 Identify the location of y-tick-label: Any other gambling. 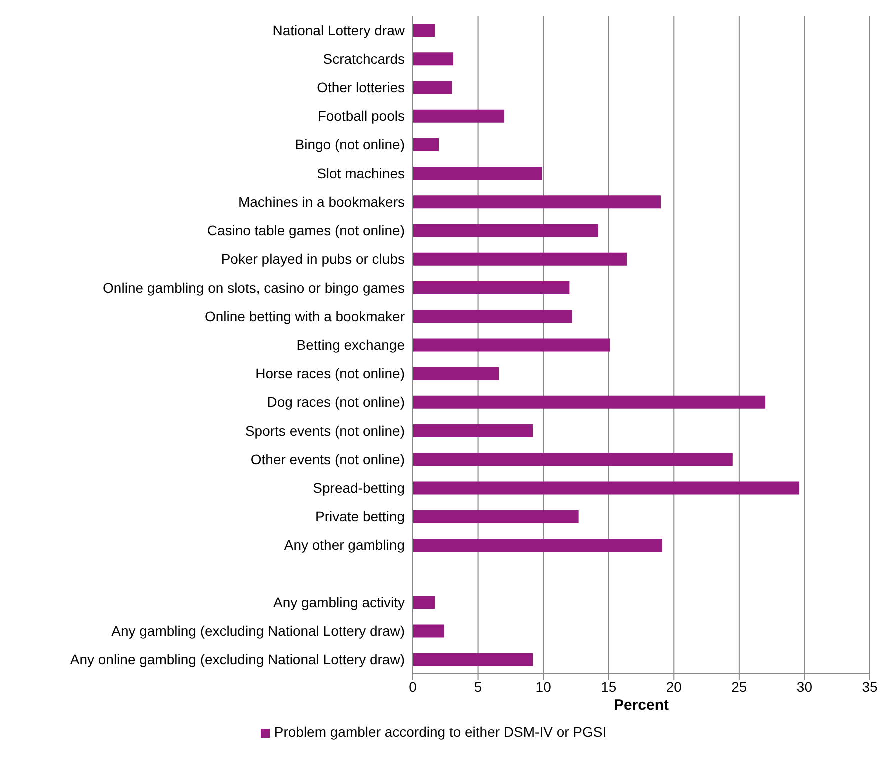
(344, 545).